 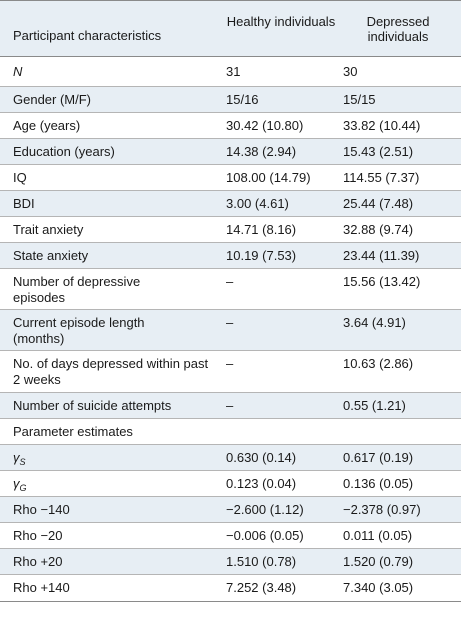 I want to click on row-label: State anxiety, so click(x=51, y=255).